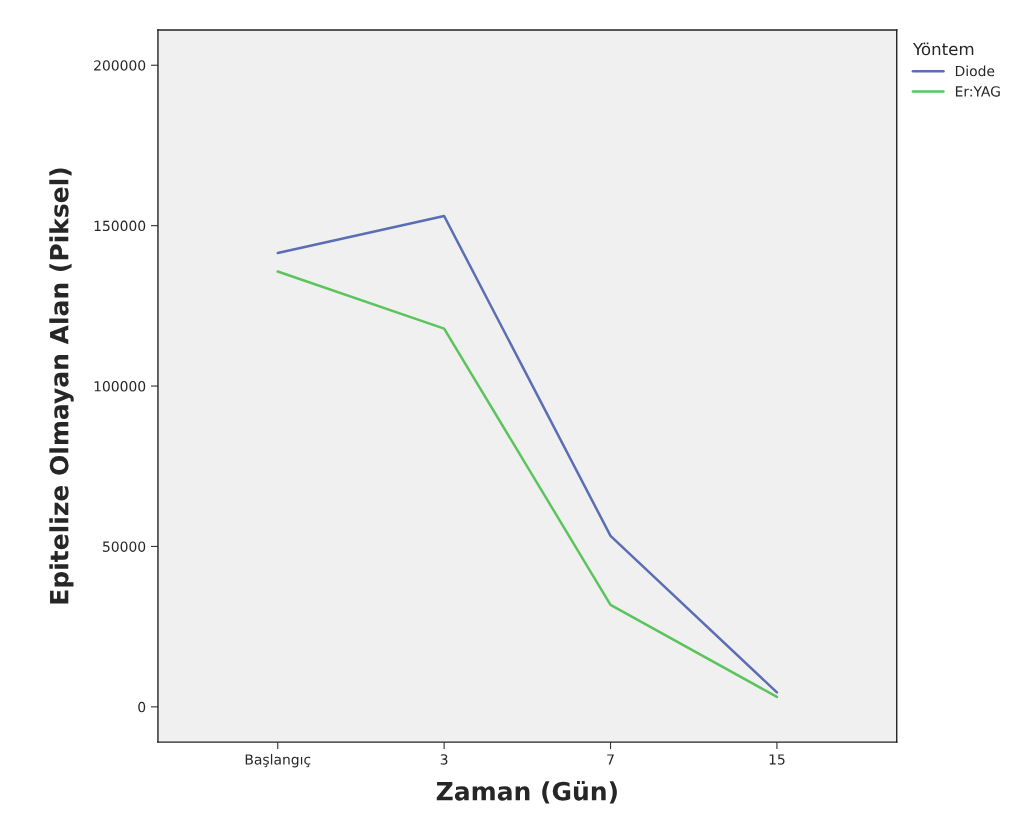 The height and width of the screenshot is (832, 1019). Describe the element at coordinates (124, 546) in the screenshot. I see `y-tick-label: 50000` at that location.